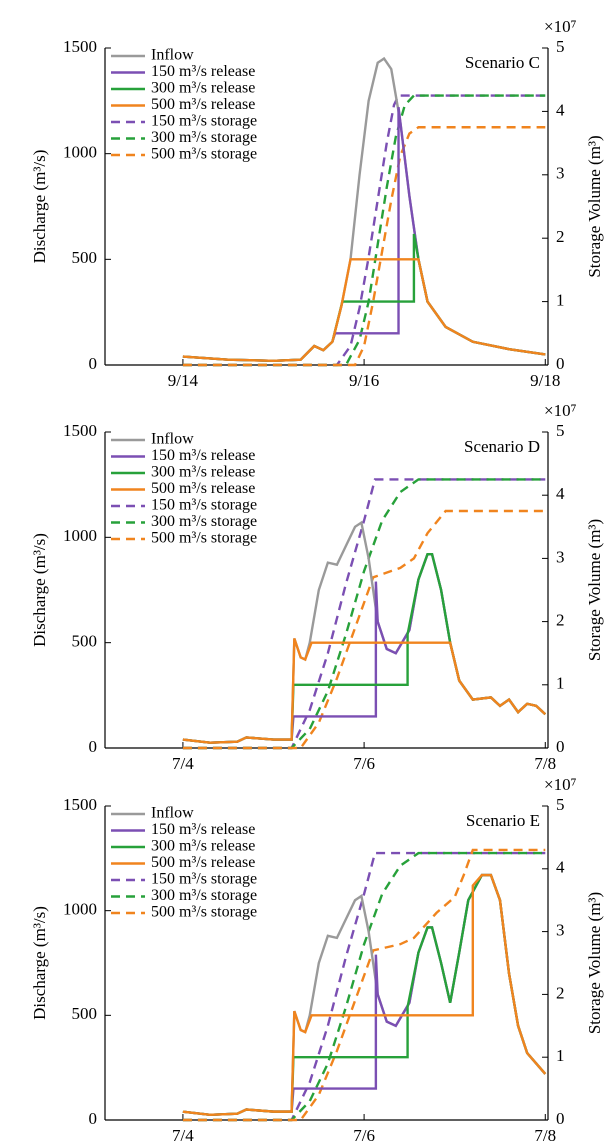 This screenshot has height=1142, width=613. What do you see at coordinates (364, 380) in the screenshot?
I see `x-tick-label: 9/16` at bounding box center [364, 380].